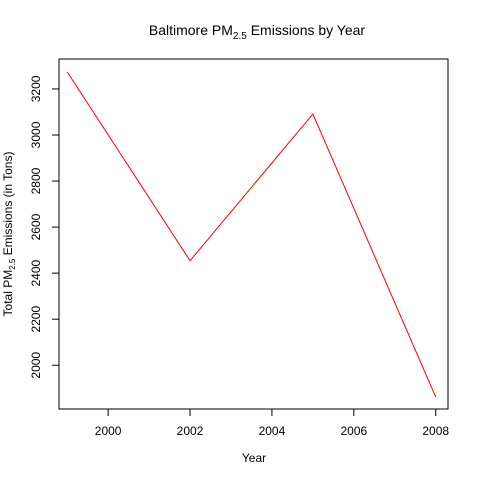  I want to click on y-axis-label-main: Total PM, so click(8, 293).